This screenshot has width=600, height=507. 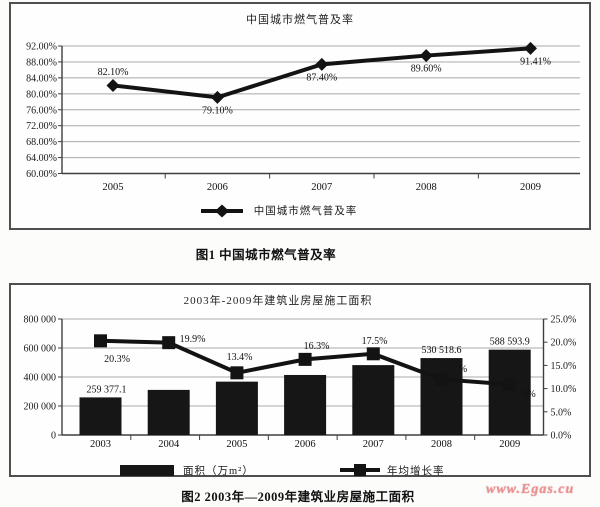 I want to click on growth-series-legend-label: 年均增长率, so click(x=416, y=471).